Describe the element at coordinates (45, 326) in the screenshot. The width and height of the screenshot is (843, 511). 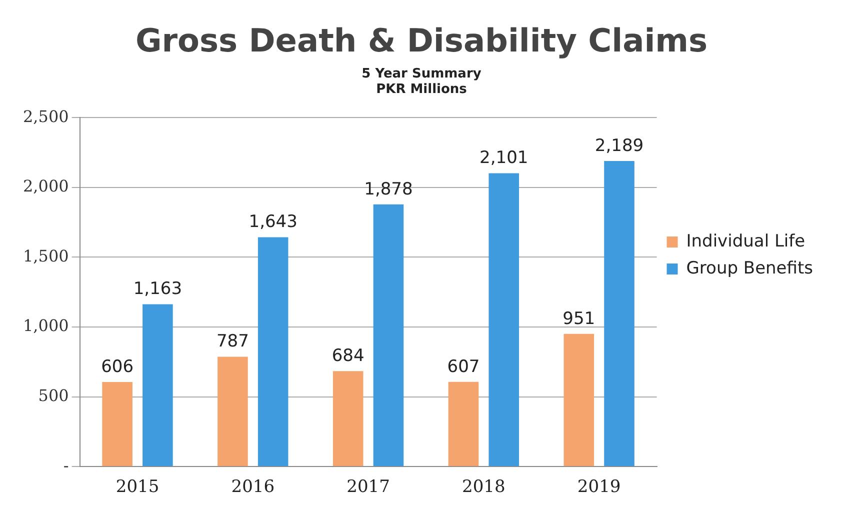
I see `y-tick-label: 1,000` at that location.